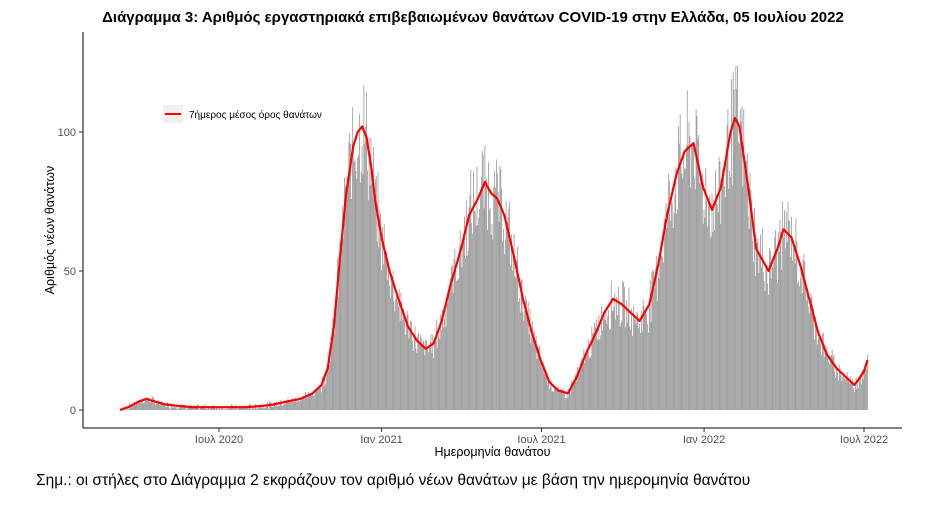 This screenshot has width=946, height=507. Describe the element at coordinates (864, 440) in the screenshot. I see `x-tick-label: Ιουλ 2022` at that location.